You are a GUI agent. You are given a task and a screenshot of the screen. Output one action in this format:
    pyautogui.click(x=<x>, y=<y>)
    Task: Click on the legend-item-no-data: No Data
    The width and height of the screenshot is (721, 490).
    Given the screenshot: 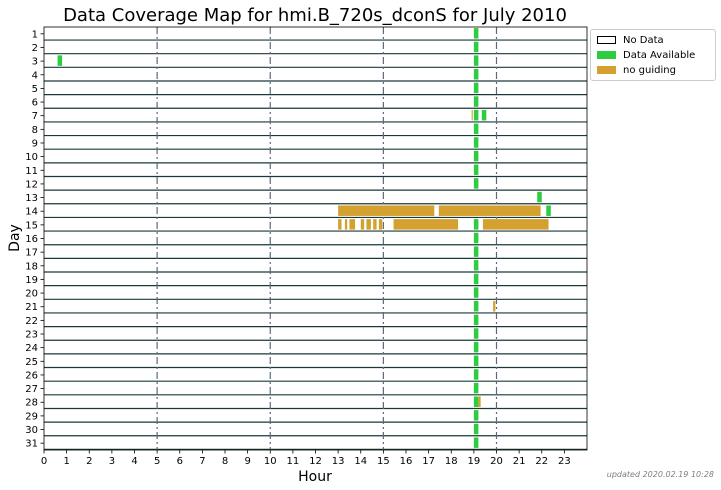 What is the action you would take?
    pyautogui.click(x=630, y=40)
    